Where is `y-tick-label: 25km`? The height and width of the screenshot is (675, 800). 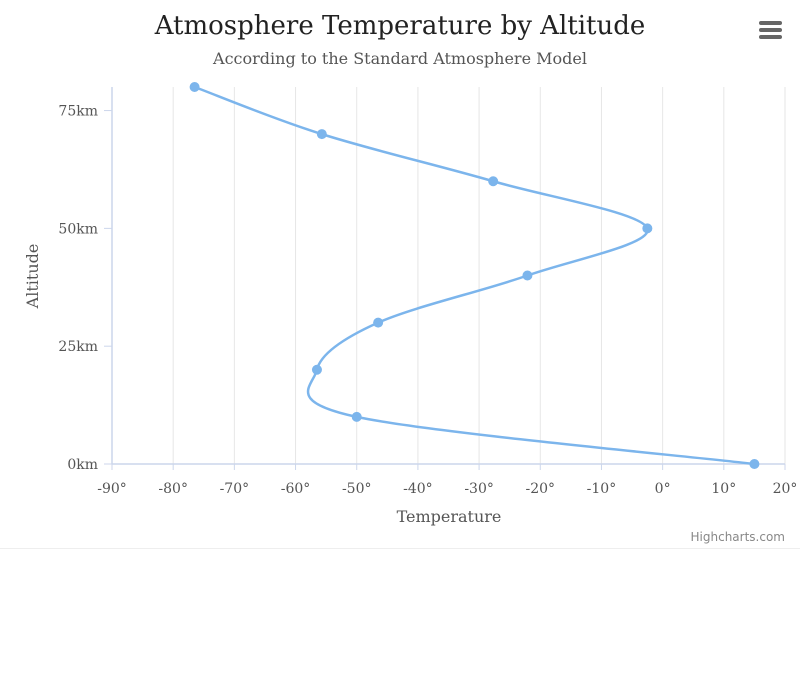
y-tick-label: 25km is located at coordinates (78, 347).